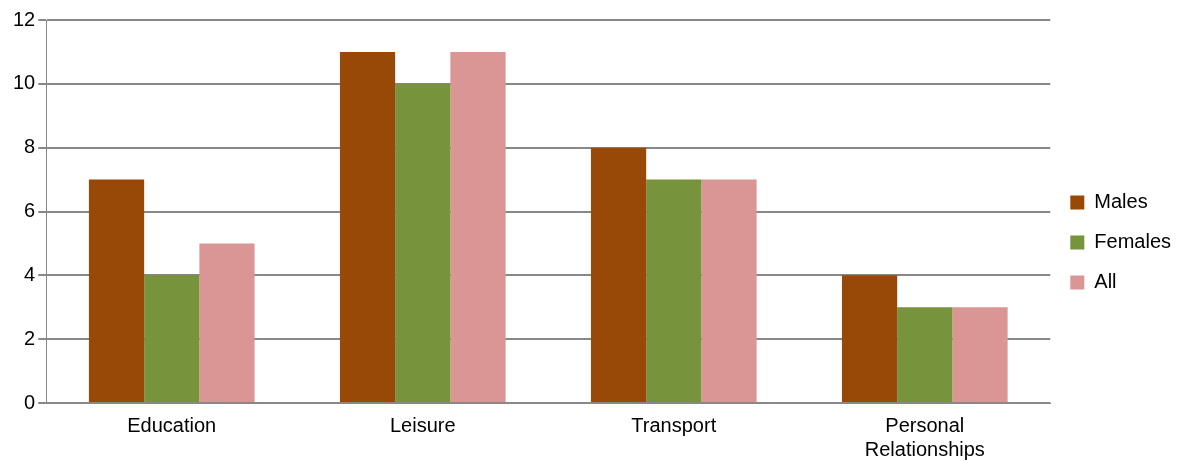  What do you see at coordinates (1105, 281) in the screenshot?
I see `legend-label: All` at bounding box center [1105, 281].